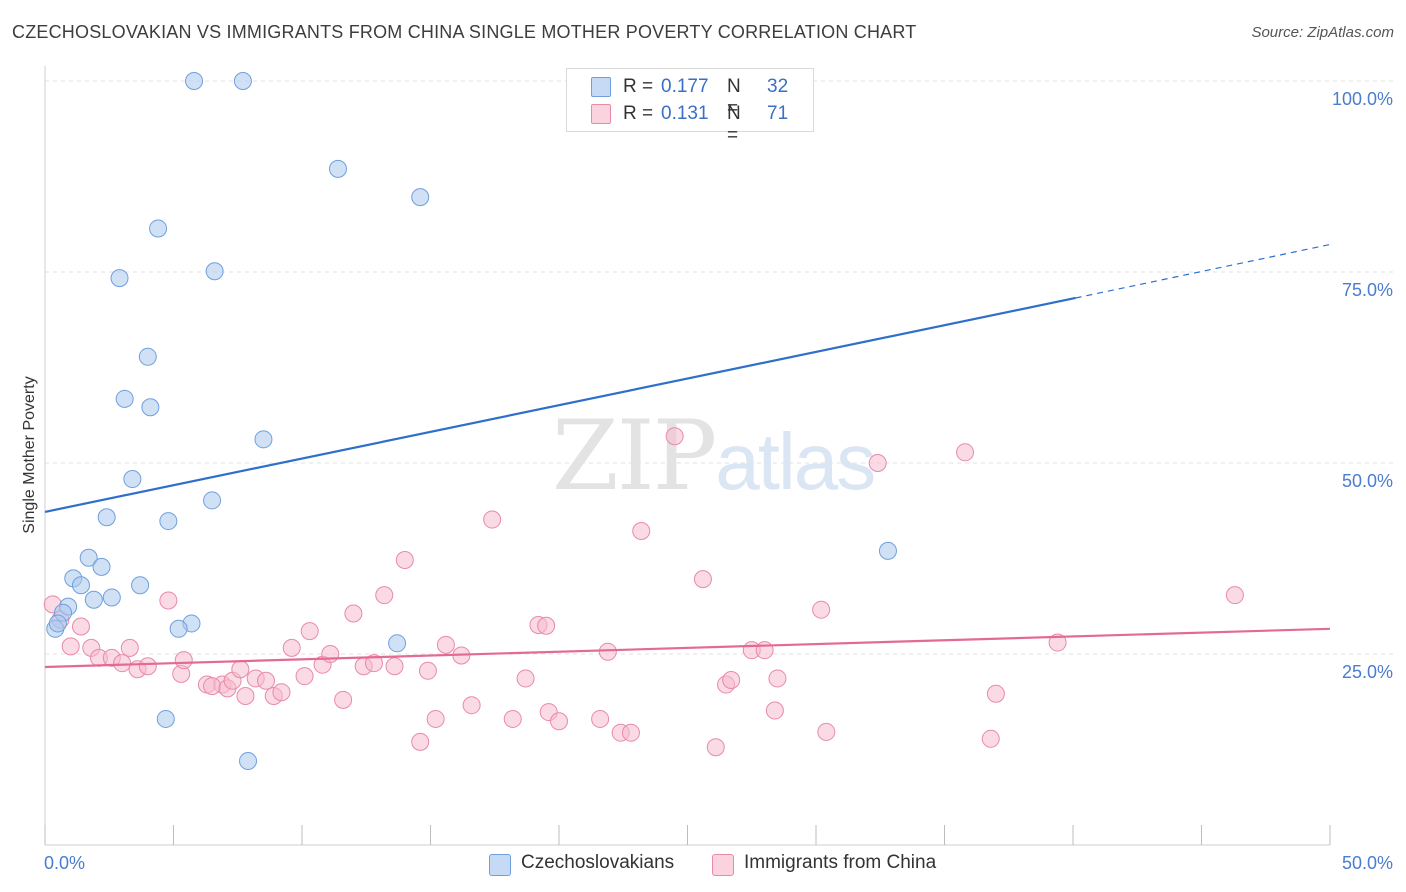  What do you see at coordinates (685, 113) in the screenshot?
I see `legend-r-value: 0.131` at bounding box center [685, 113].